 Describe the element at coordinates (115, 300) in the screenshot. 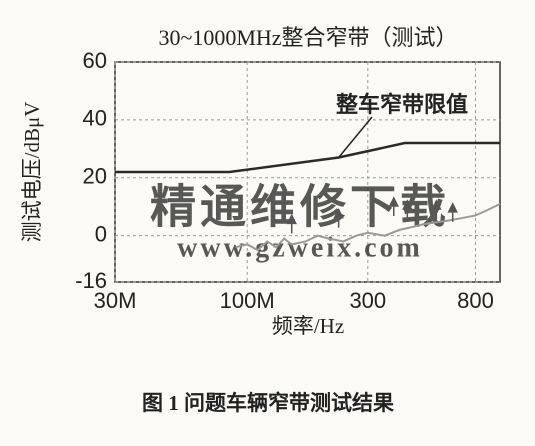

I see `x-tick-label: 30M` at that location.